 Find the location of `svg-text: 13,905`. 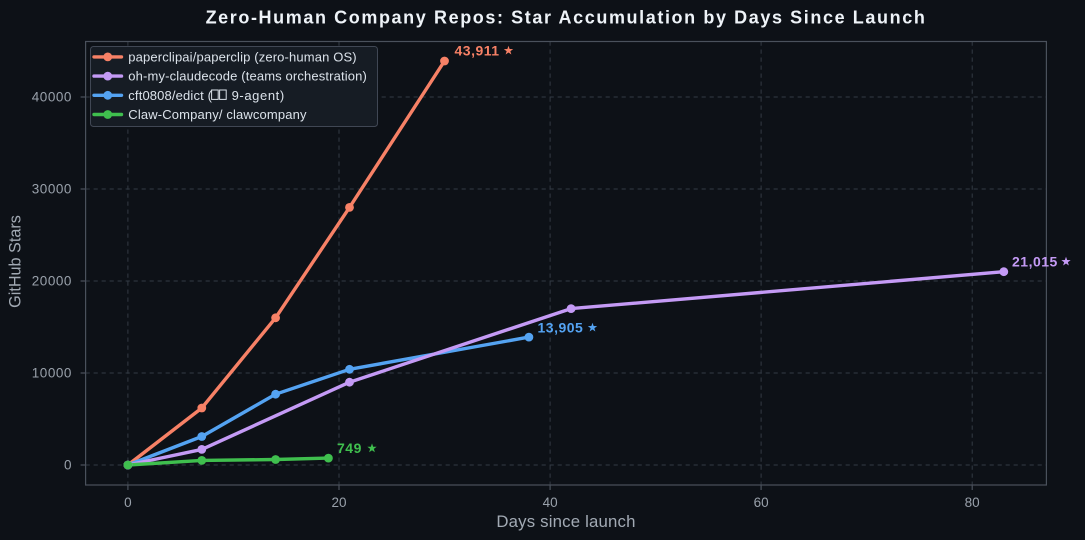

svg-text: 13,905 is located at coordinates (561, 328).